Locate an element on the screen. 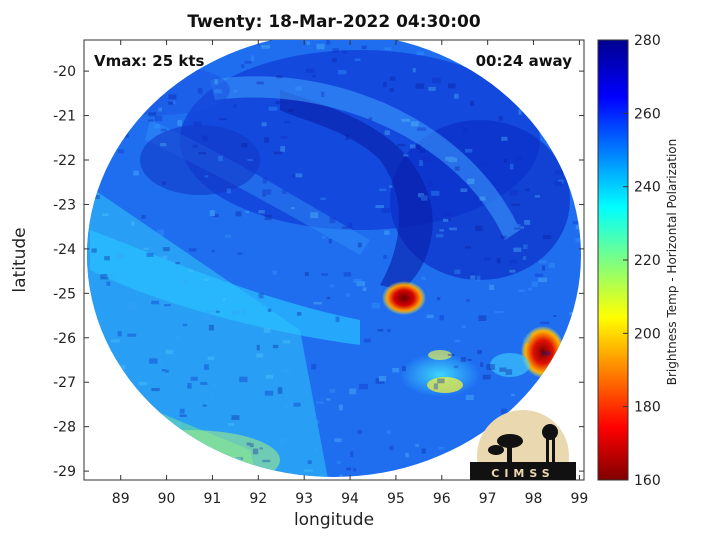 Image resolution: width=720 pixels, height=540 pixels. y-tick-label: -28 is located at coordinates (64, 428).